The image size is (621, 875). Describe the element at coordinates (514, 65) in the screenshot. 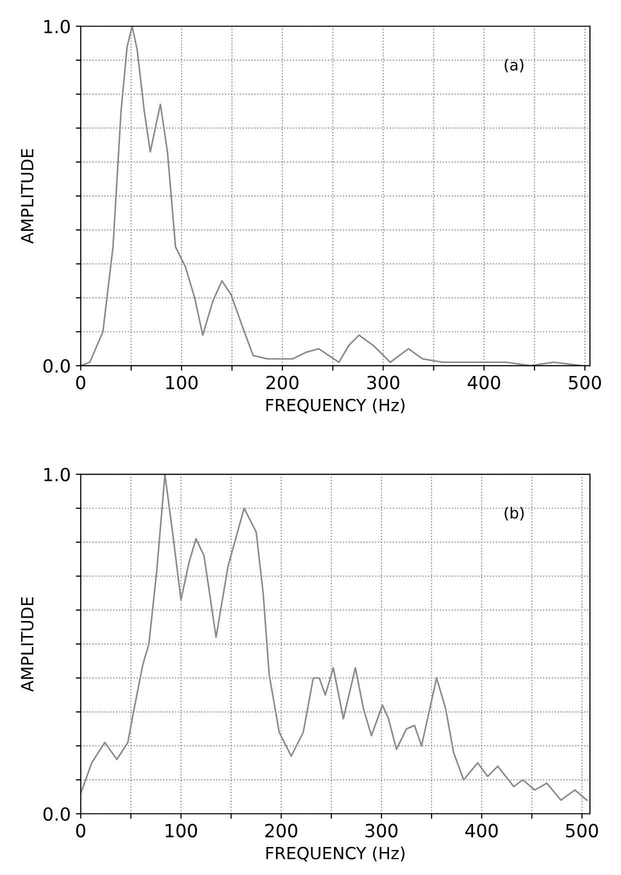

I see `annotation: (a)` at that location.